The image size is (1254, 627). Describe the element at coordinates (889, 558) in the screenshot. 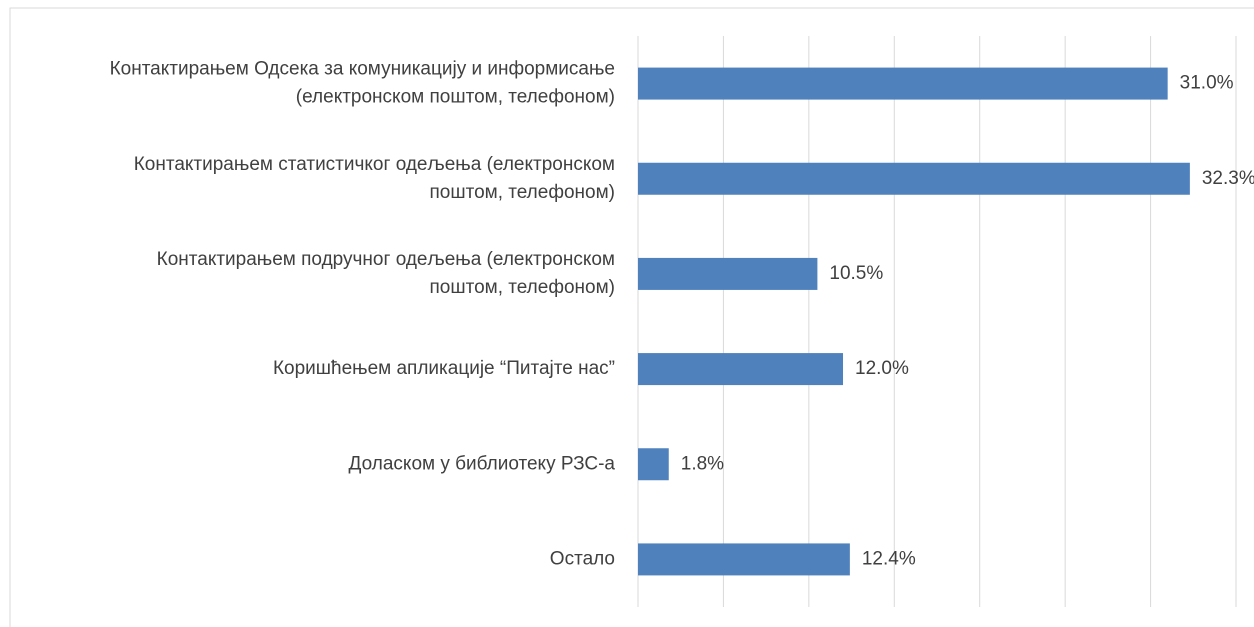

I see `data-label: 12.4%` at that location.